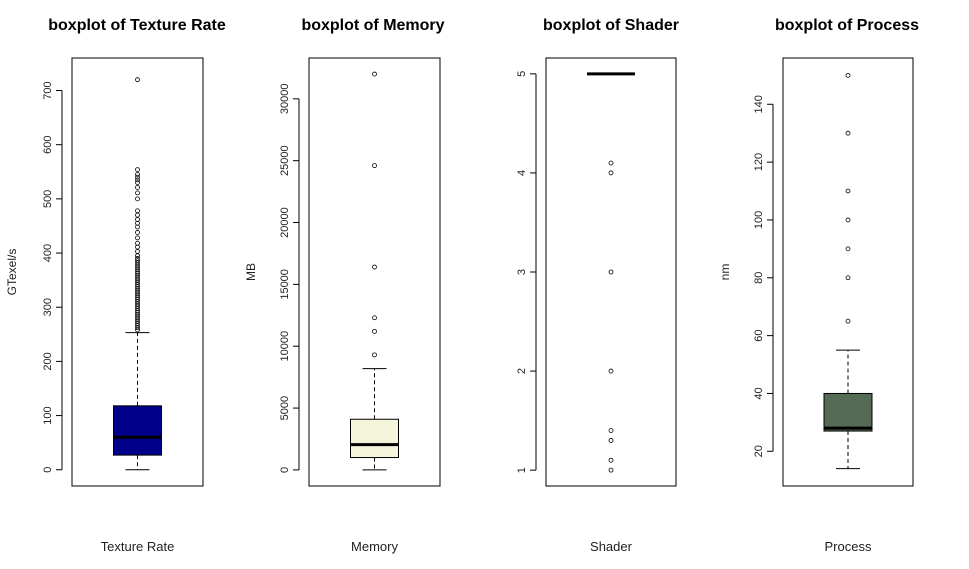  What do you see at coordinates (759, 278) in the screenshot?
I see `y-tick-label: 80` at bounding box center [759, 278].